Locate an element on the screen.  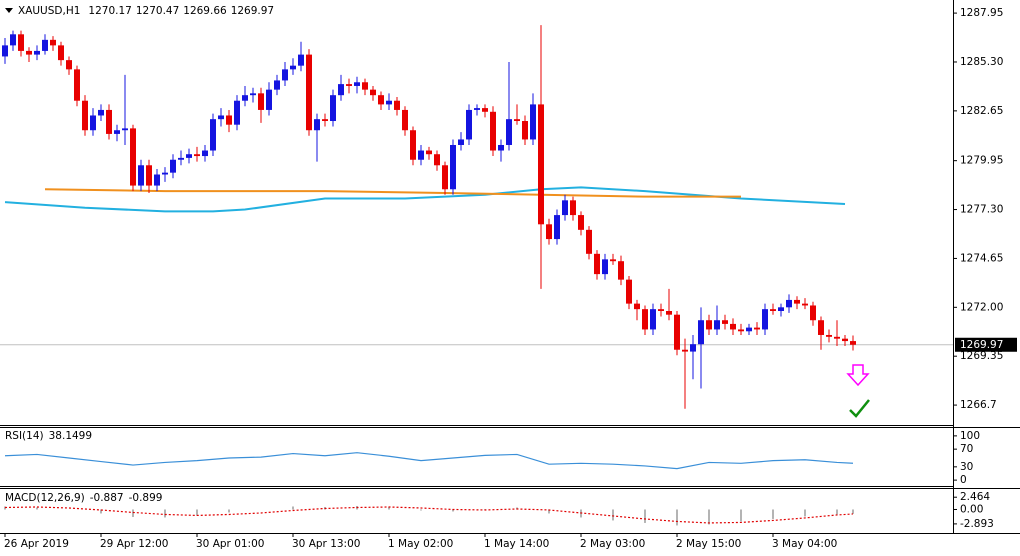
macd-header: MACD(12,26,9) -0.887 -0.899 is located at coordinates (83, 498).